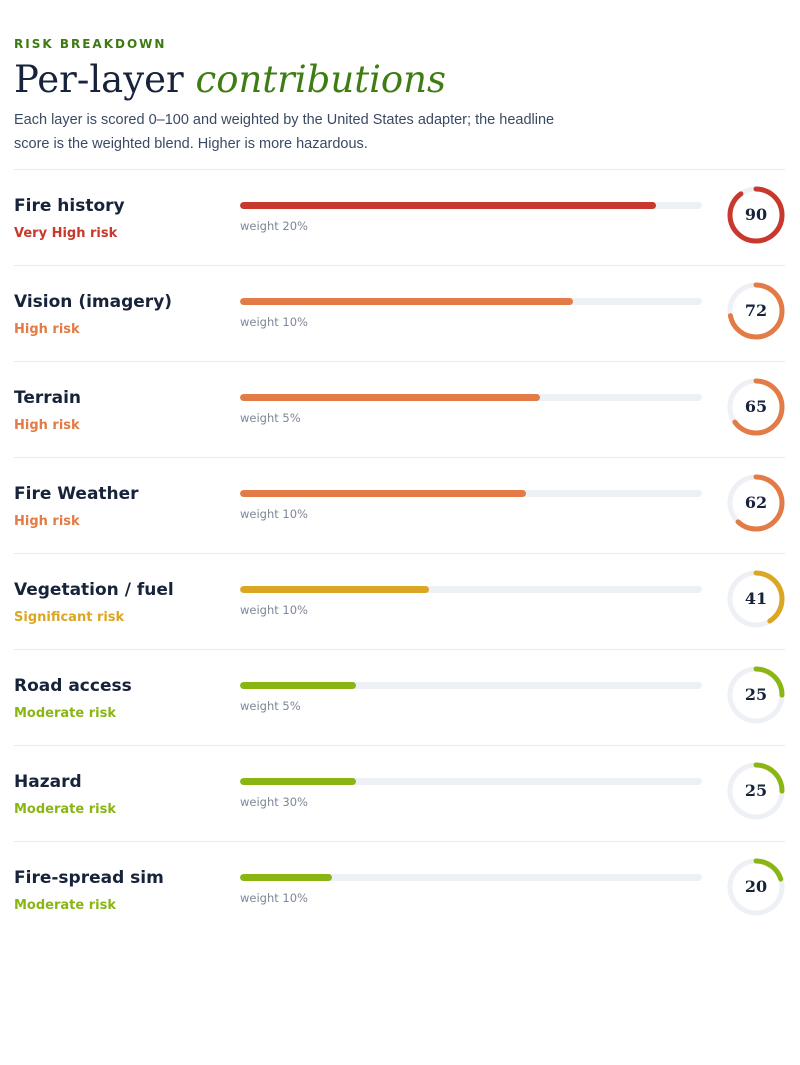 The height and width of the screenshot is (1065, 800). I want to click on layer-name: Road access, so click(73, 686).